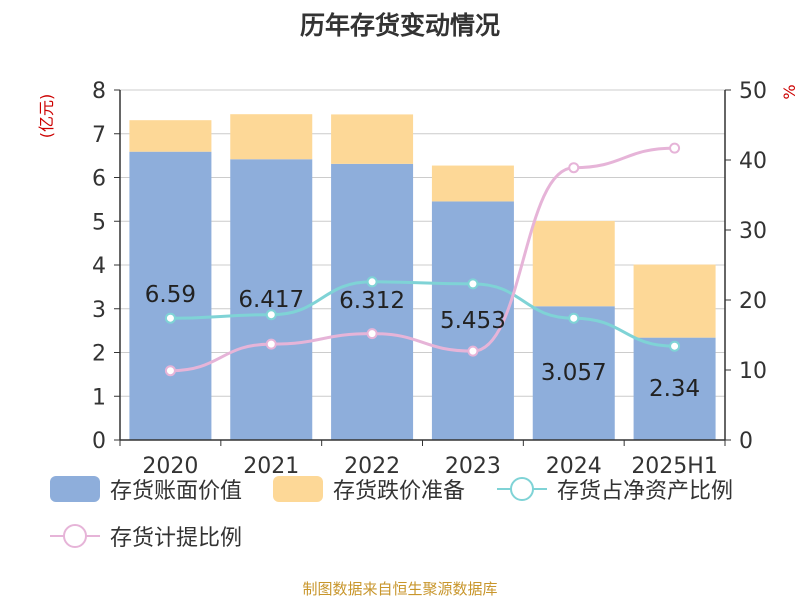  Describe the element at coordinates (99, 266) in the screenshot. I see `y-left-tick-label: 4` at that location.